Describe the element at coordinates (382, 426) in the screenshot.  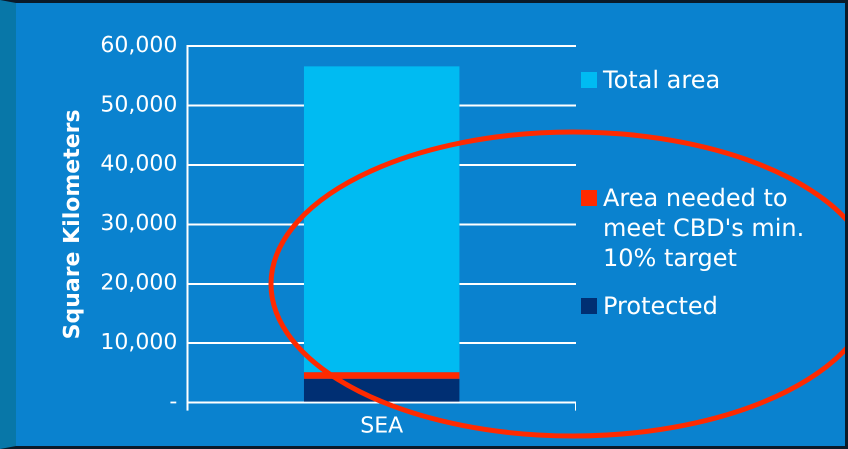
I see `x-tick-label: SEA` at that location.